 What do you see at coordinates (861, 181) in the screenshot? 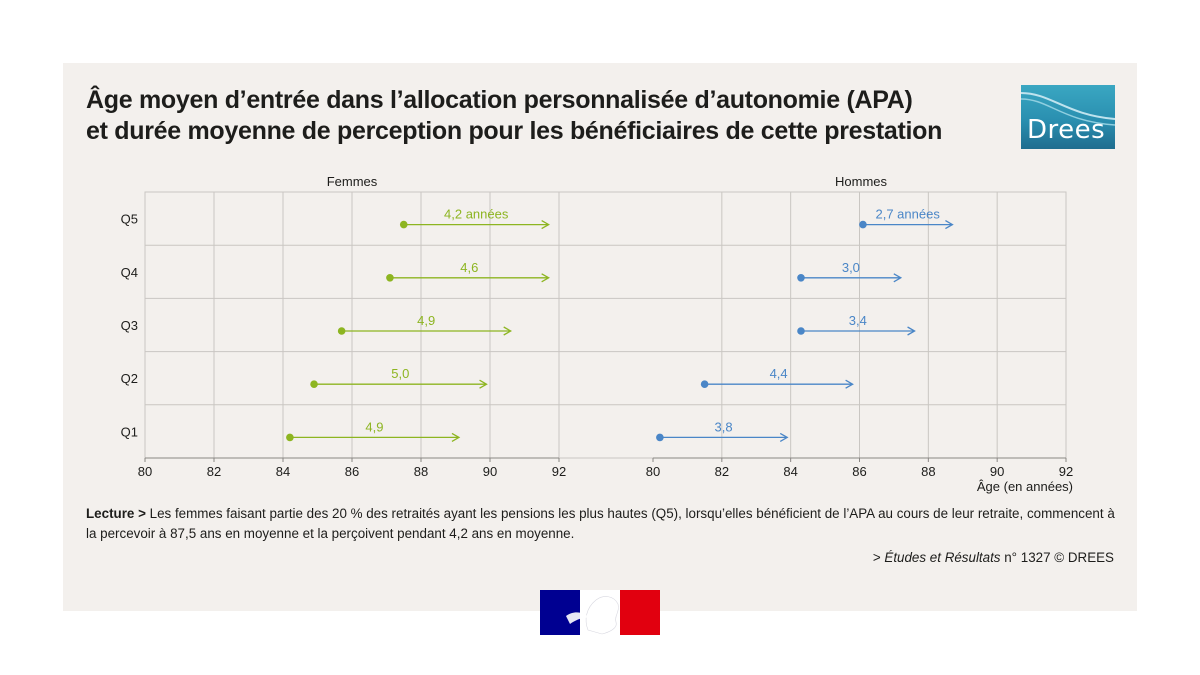
I see `panel-title-hommes: Hommes` at bounding box center [861, 181].